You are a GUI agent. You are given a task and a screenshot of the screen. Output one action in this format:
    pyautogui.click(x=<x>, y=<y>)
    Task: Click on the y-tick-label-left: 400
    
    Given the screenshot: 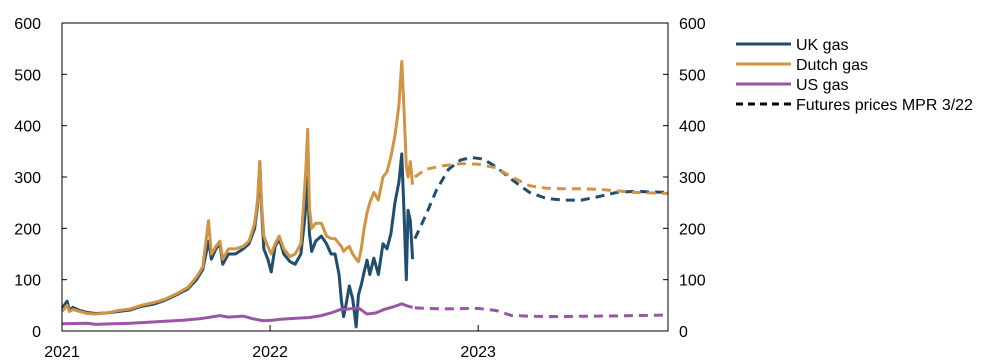 What is the action you would take?
    pyautogui.click(x=27, y=127)
    